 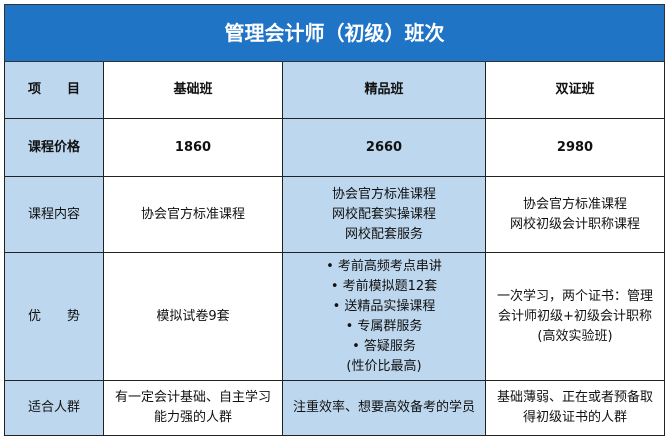 What do you see at coordinates (54, 214) in the screenshot?
I see `row-label: 课程内容` at bounding box center [54, 214].